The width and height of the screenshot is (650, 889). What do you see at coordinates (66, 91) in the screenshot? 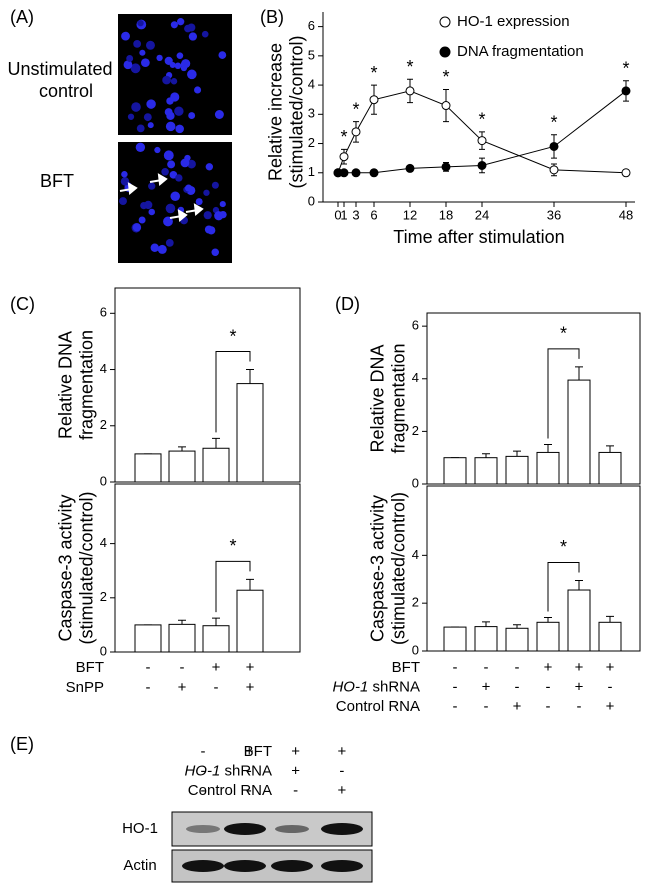
I see `row-label: control` at bounding box center [66, 91].